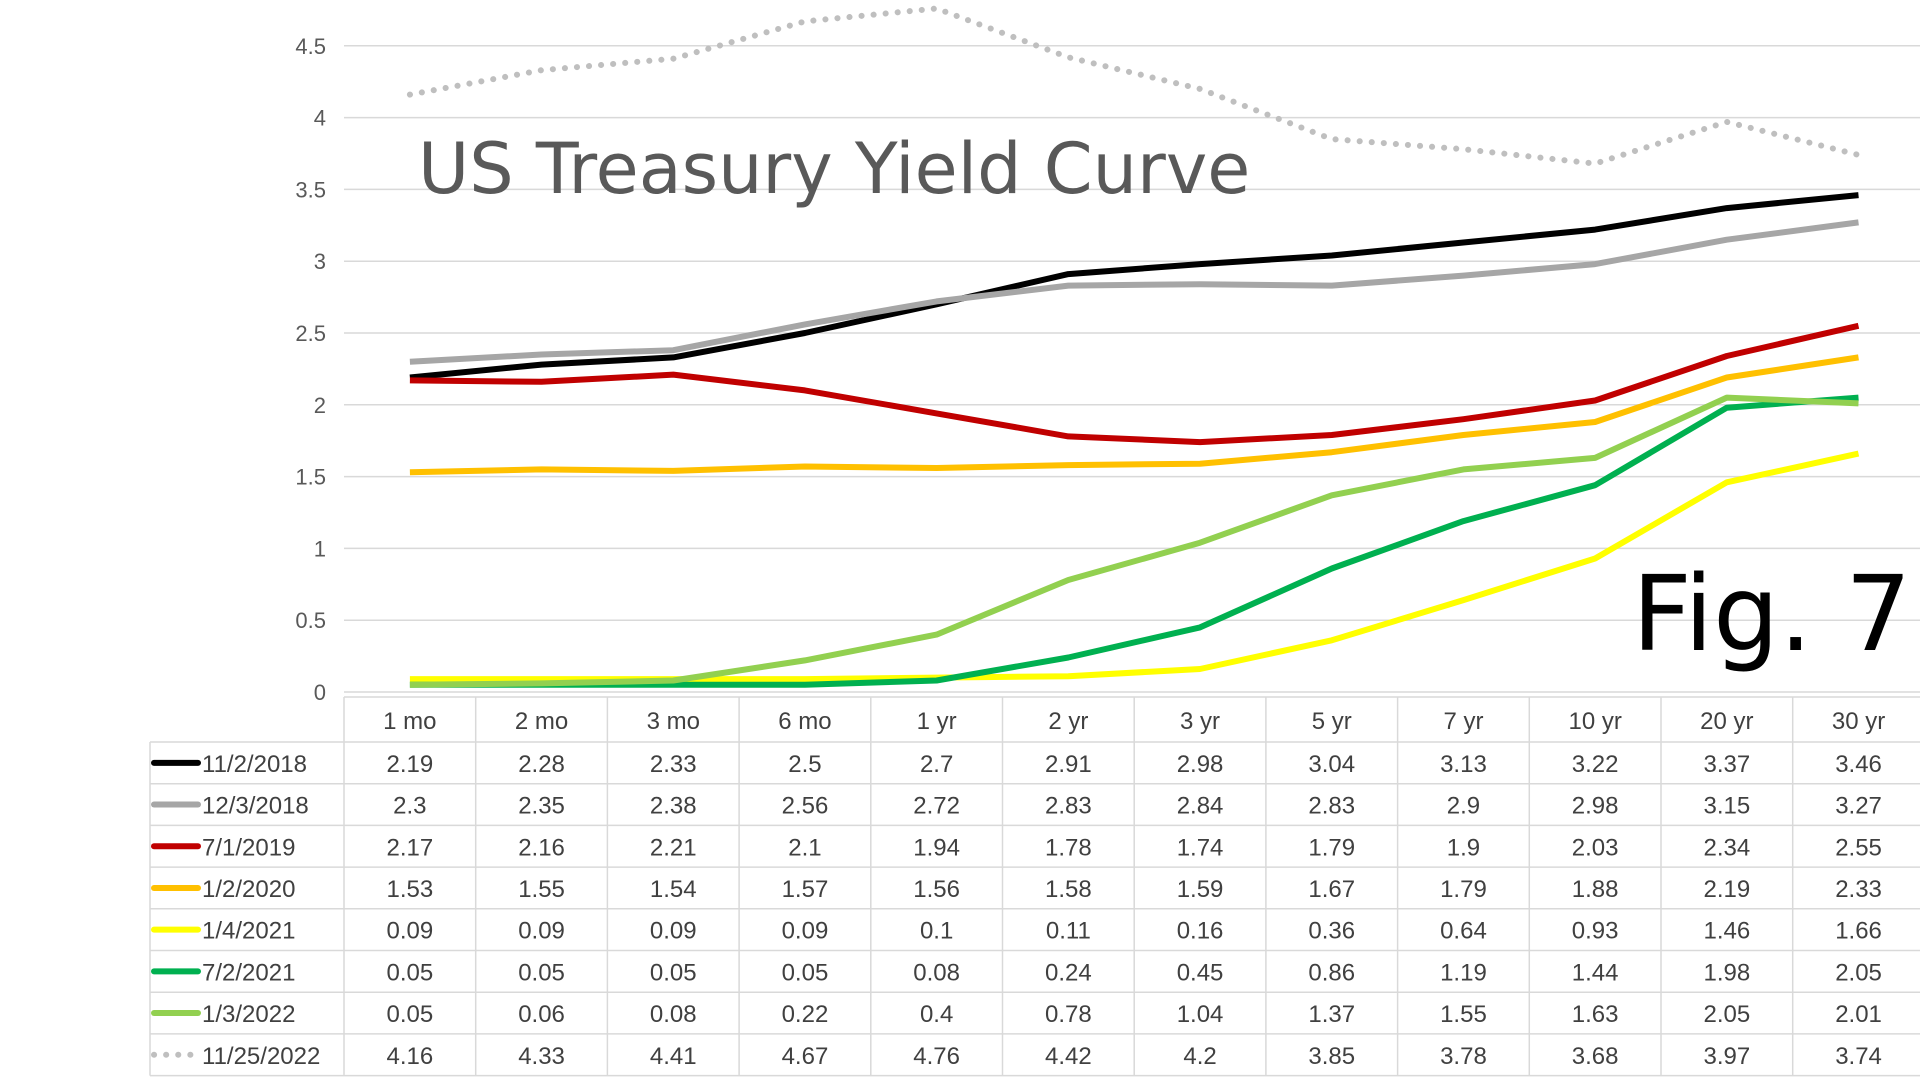 This screenshot has height=1080, width=1920. Describe the element at coordinates (1068, 889) in the screenshot. I see `data-table-cell: 1.58` at that location.